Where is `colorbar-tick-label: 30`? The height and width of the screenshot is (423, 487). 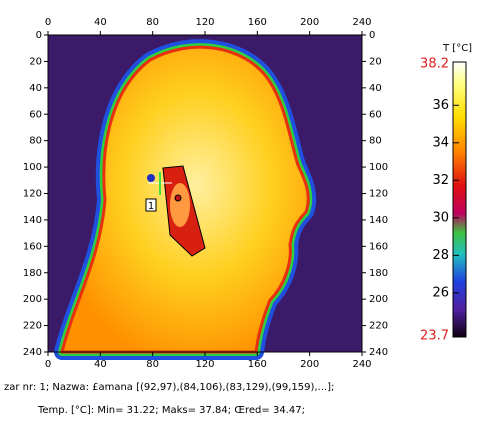 colorbar-tick-label: 30 is located at coordinates (440, 217).